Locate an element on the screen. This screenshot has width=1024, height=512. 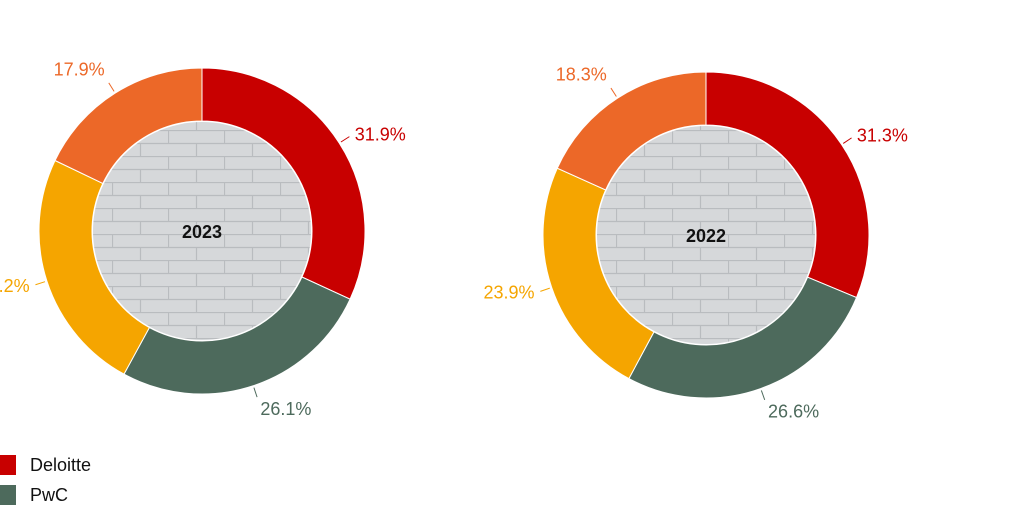
center-year-label: 2023 is located at coordinates (202, 232).